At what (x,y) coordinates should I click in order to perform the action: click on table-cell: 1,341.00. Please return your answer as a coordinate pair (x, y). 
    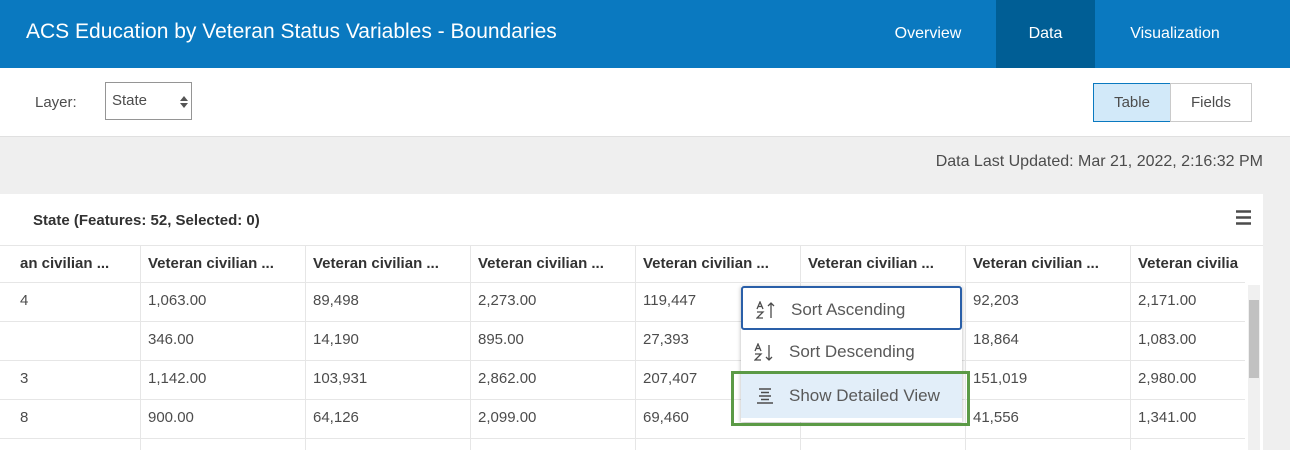
    Looking at the image, I should click on (1167, 417).